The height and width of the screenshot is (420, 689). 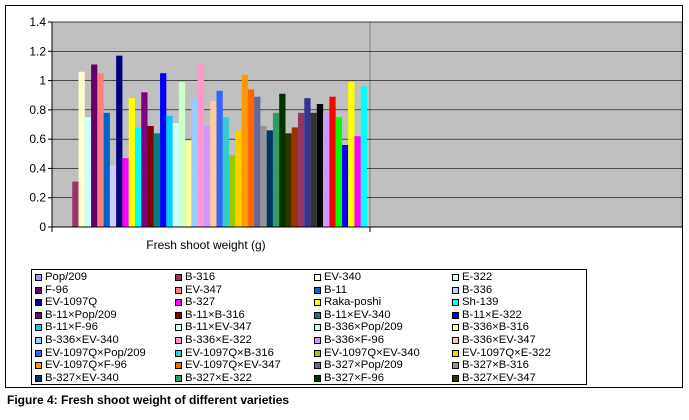 I want to click on legend-label: B-11×B-316, so click(x=215, y=314).